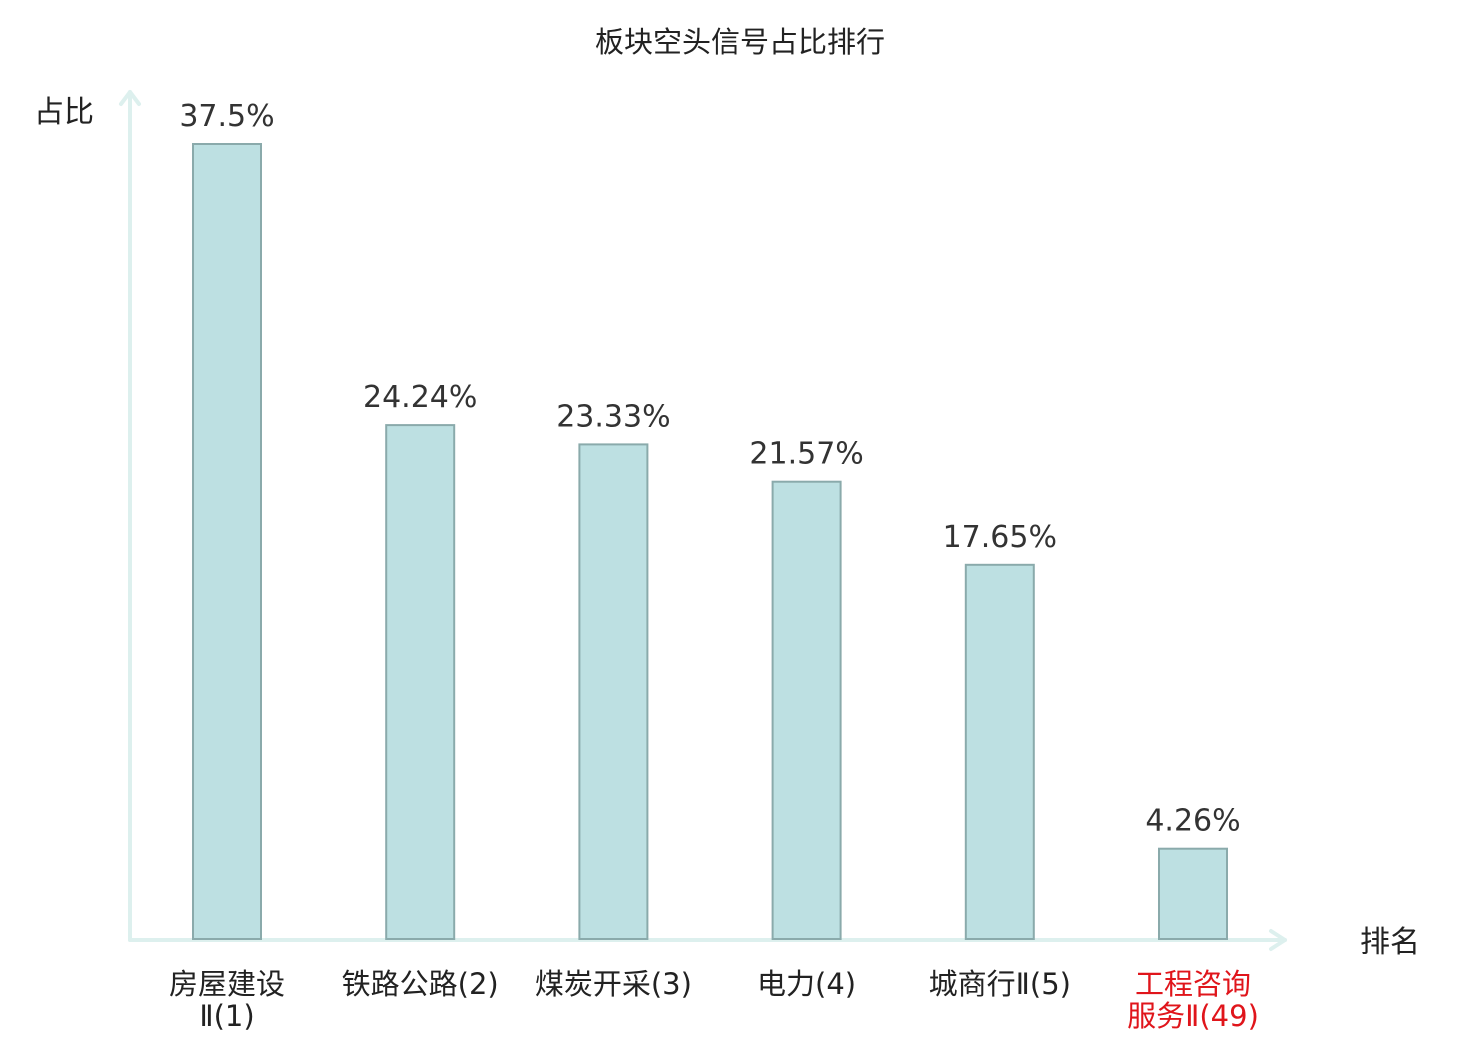 The height and width of the screenshot is (1040, 1480). What do you see at coordinates (774, 942) in the screenshot?
I see `x-axis: 排名` at bounding box center [774, 942].